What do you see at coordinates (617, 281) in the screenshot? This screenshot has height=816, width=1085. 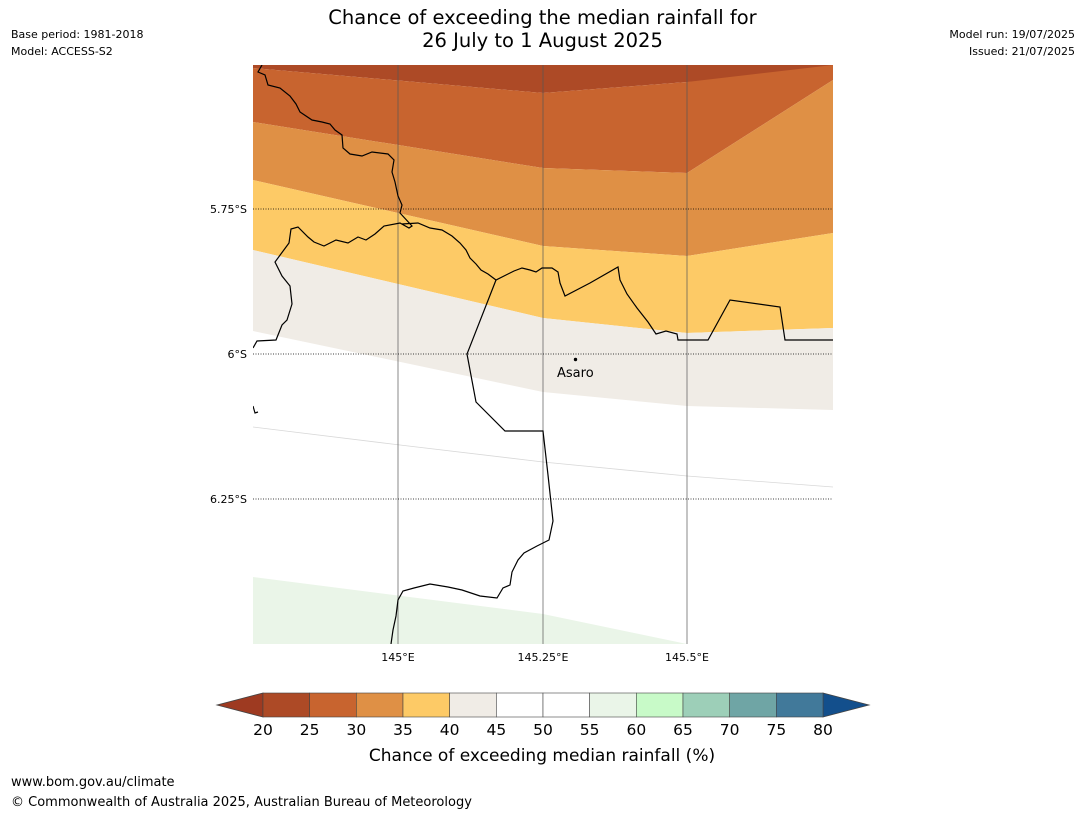 I see `boundary-line-east` at bounding box center [617, 281].